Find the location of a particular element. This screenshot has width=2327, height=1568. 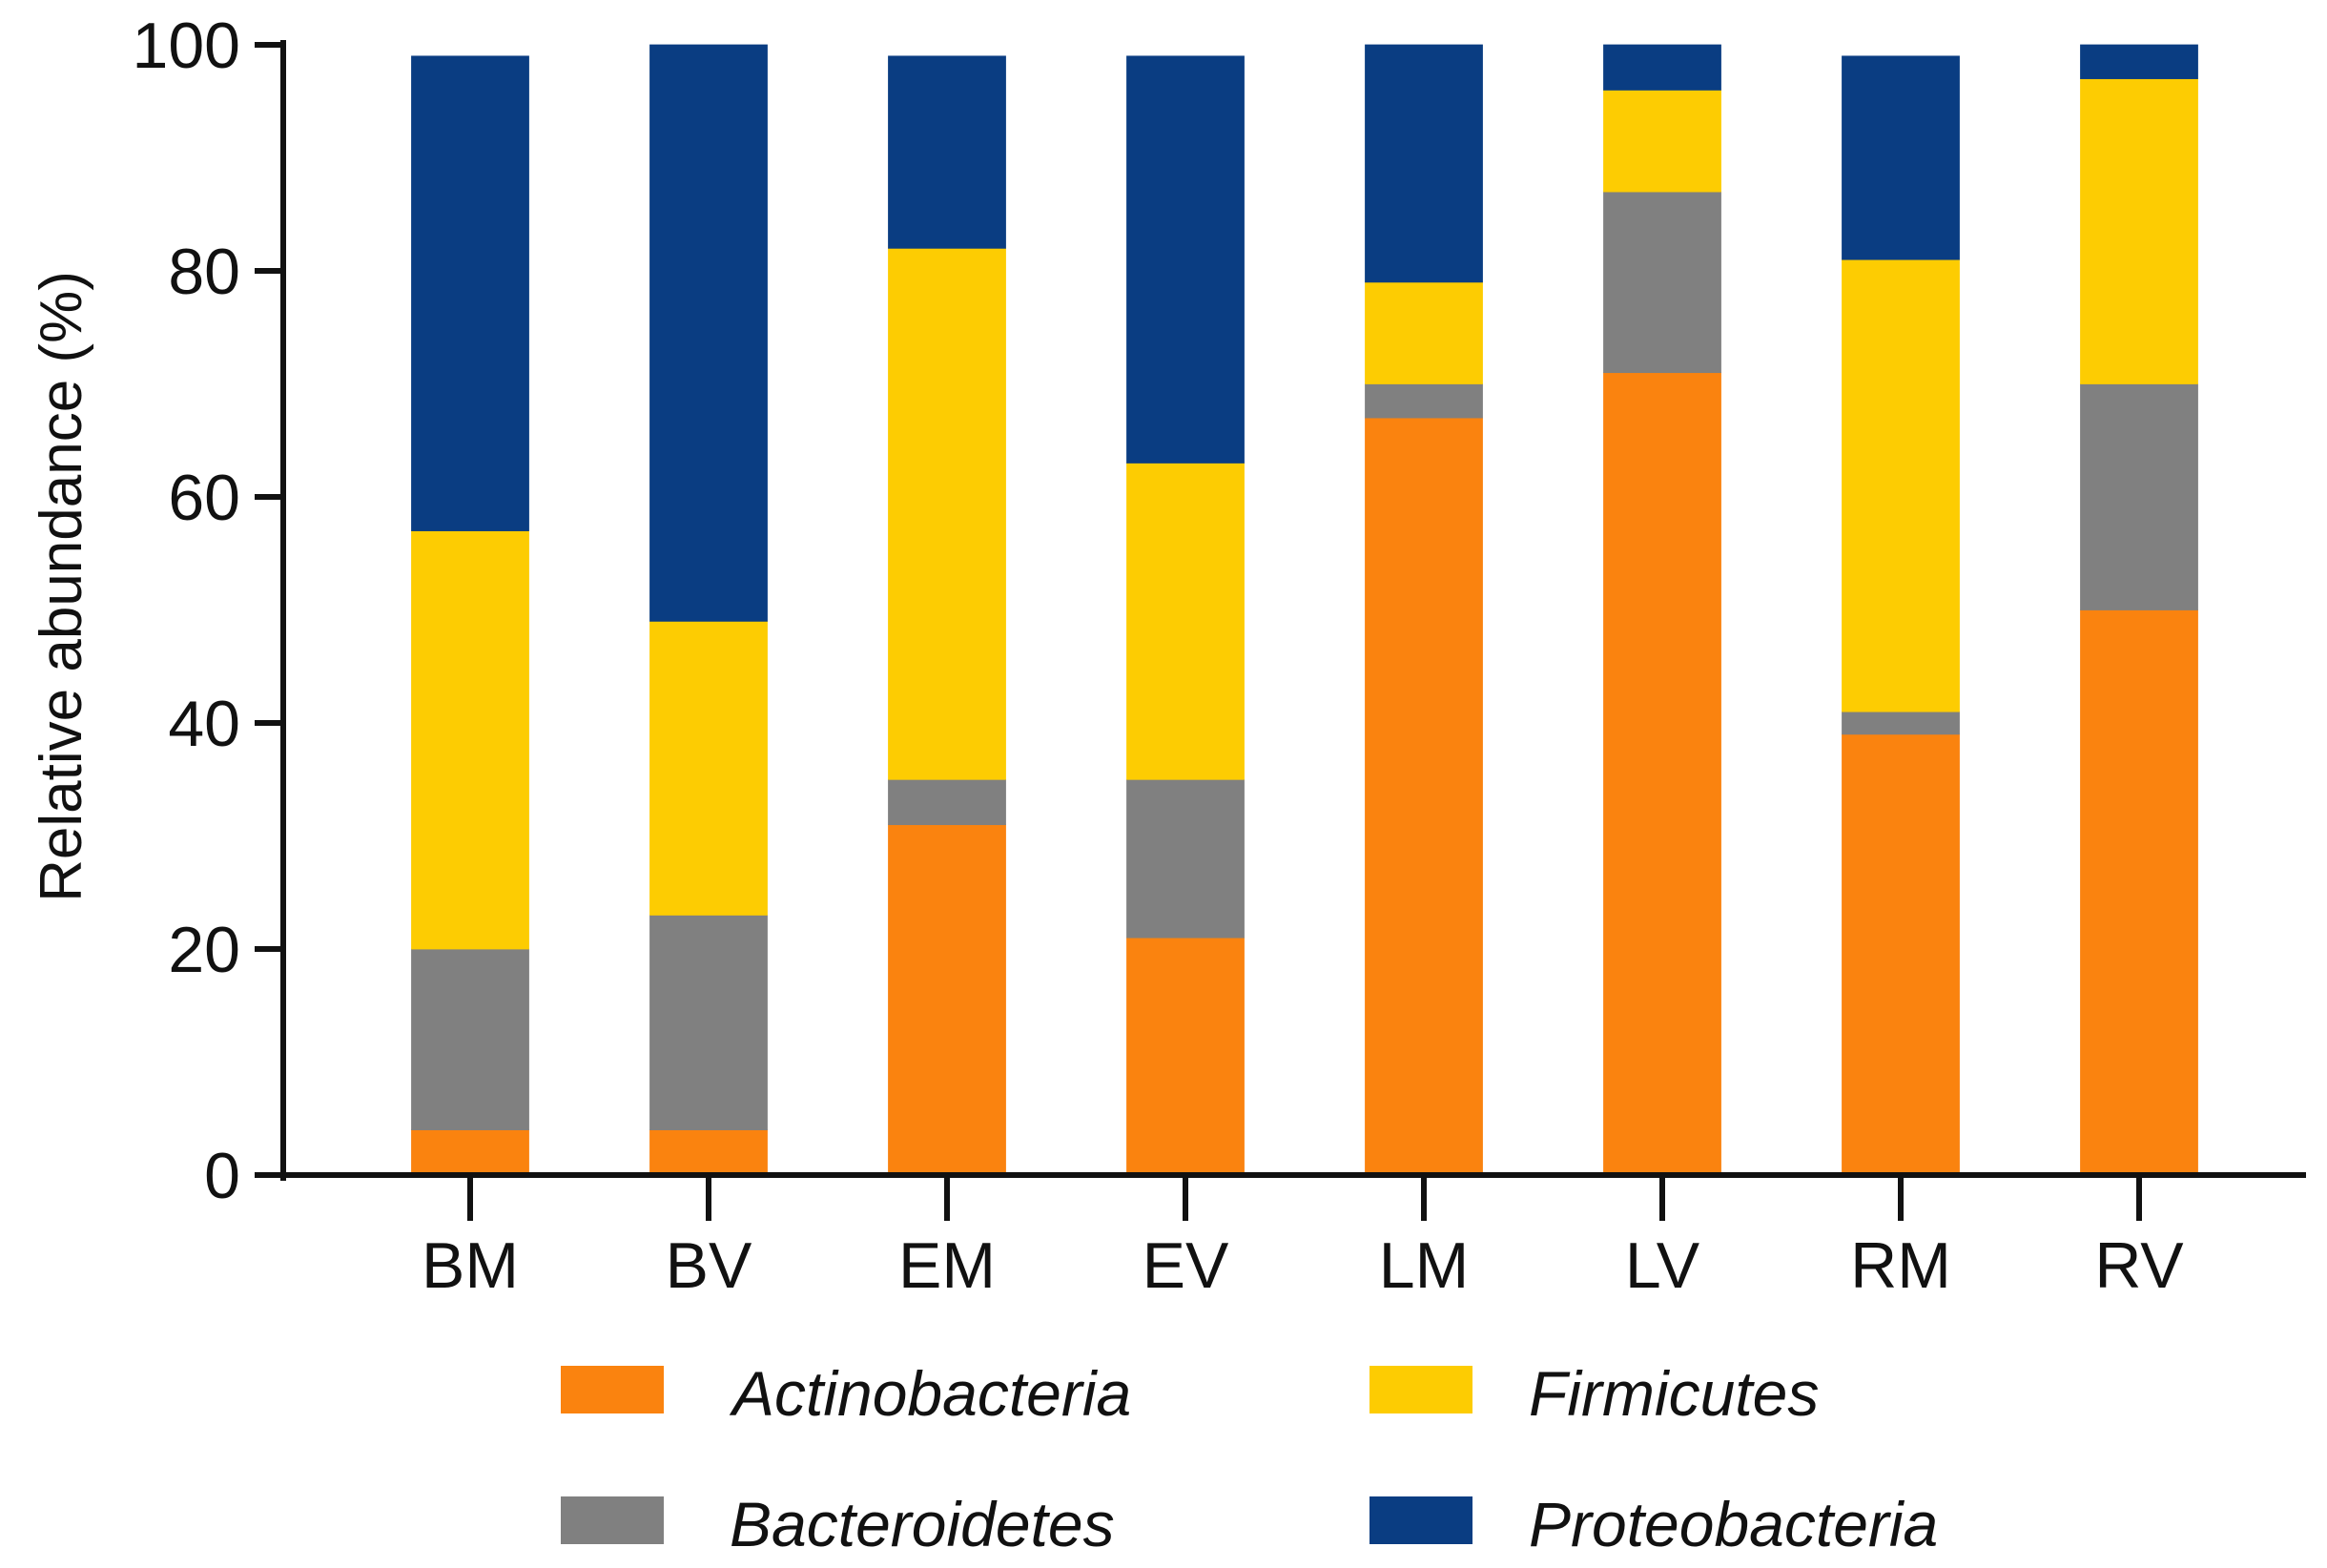

bar-ev-firmicutes is located at coordinates (1185, 622).